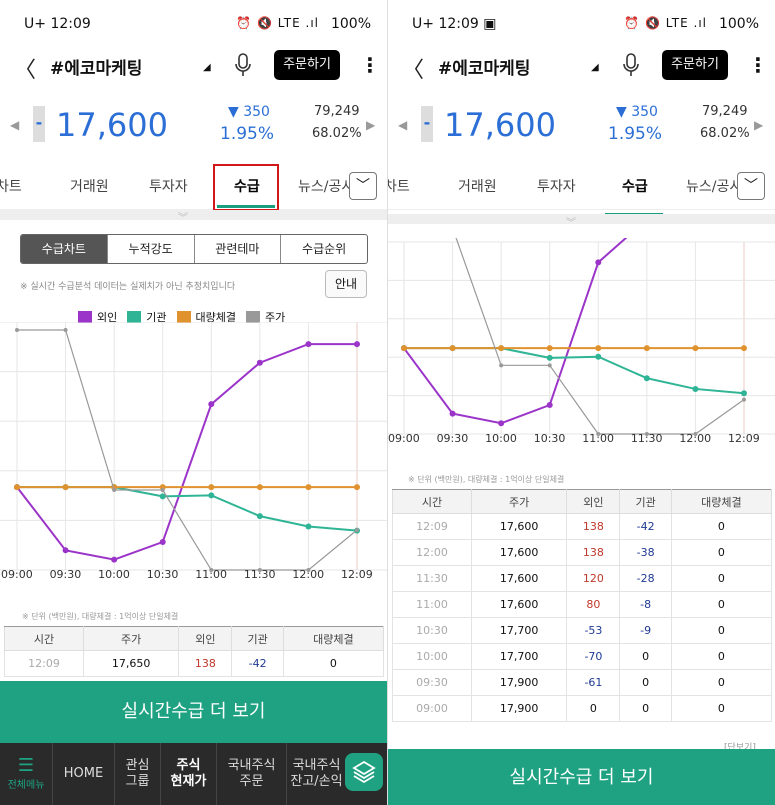 The width and height of the screenshot is (775, 805). What do you see at coordinates (333, 638) in the screenshot?
I see `col-block: 대량체결` at bounding box center [333, 638].